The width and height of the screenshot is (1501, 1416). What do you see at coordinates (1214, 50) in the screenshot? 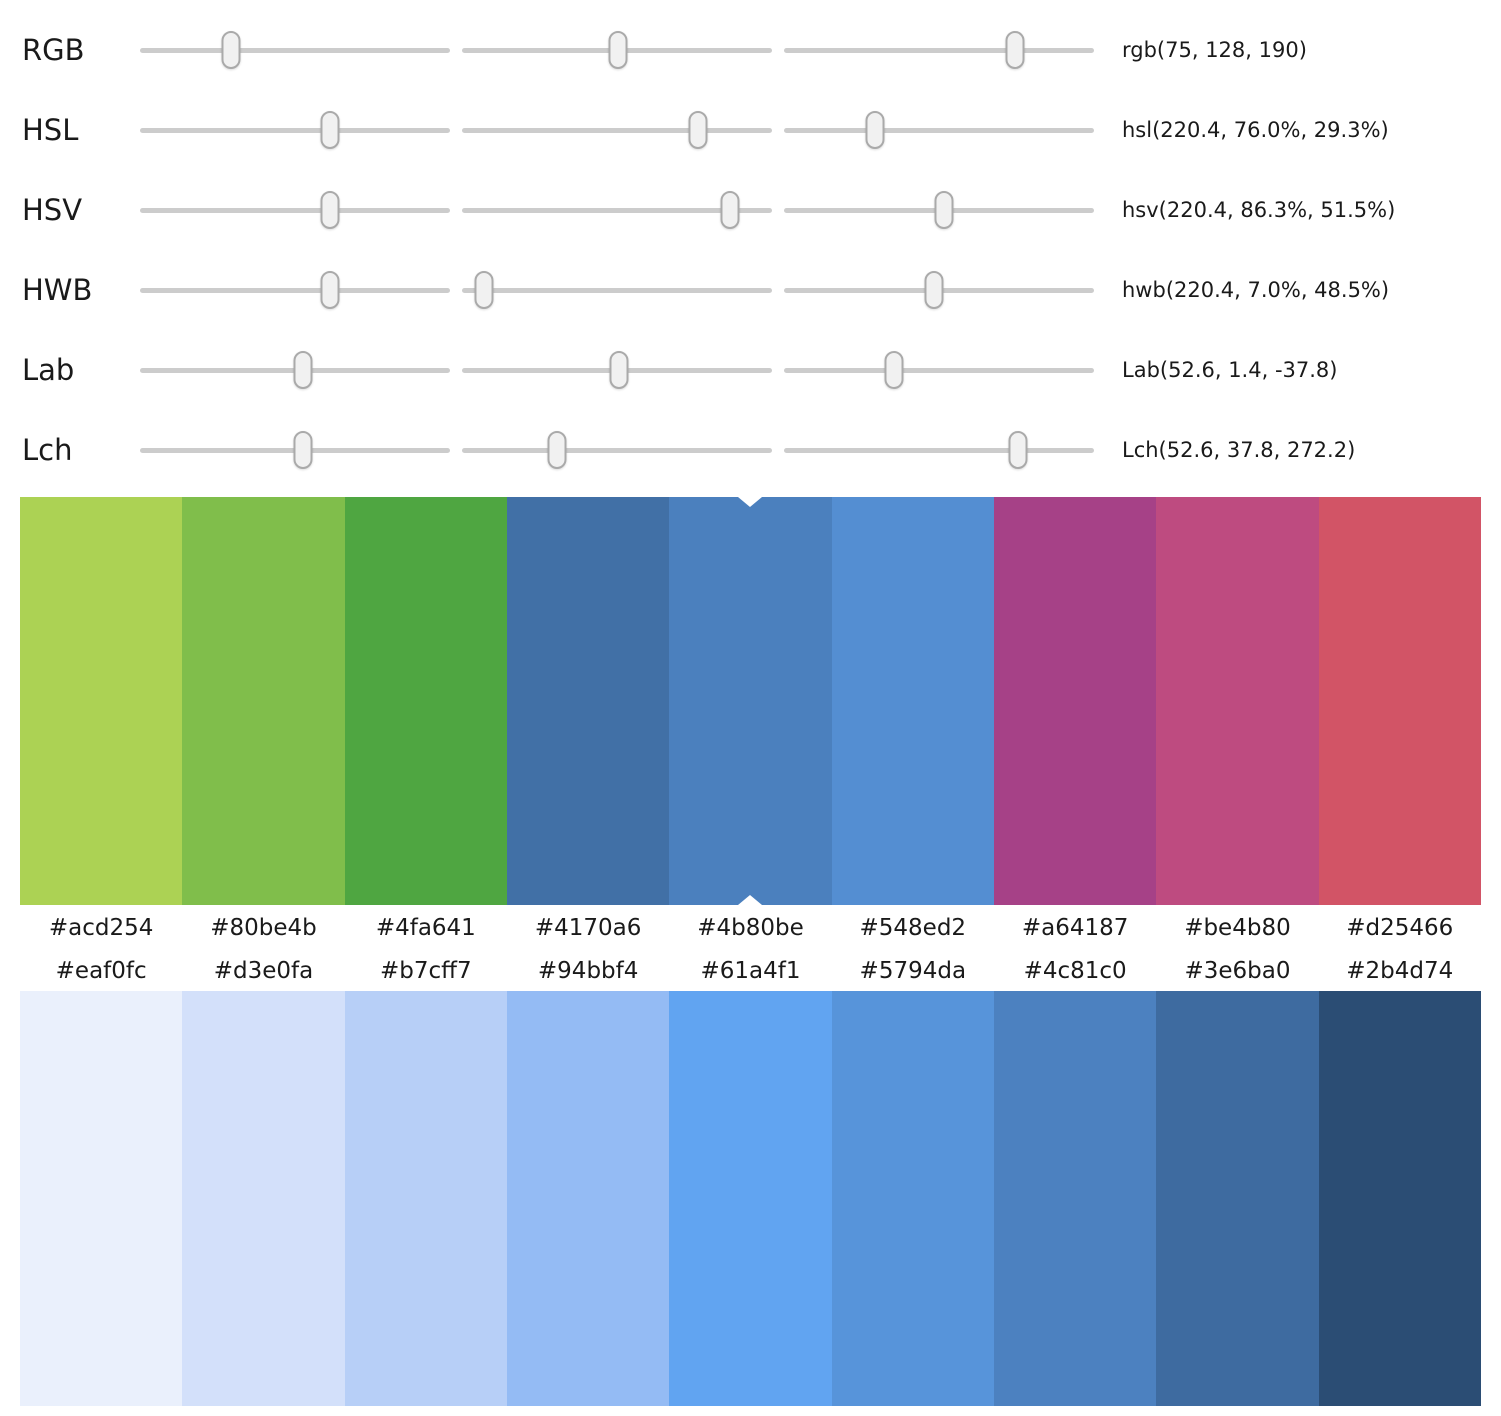
I see `color-value-label: rgb(75, 128, 190)` at bounding box center [1214, 50].